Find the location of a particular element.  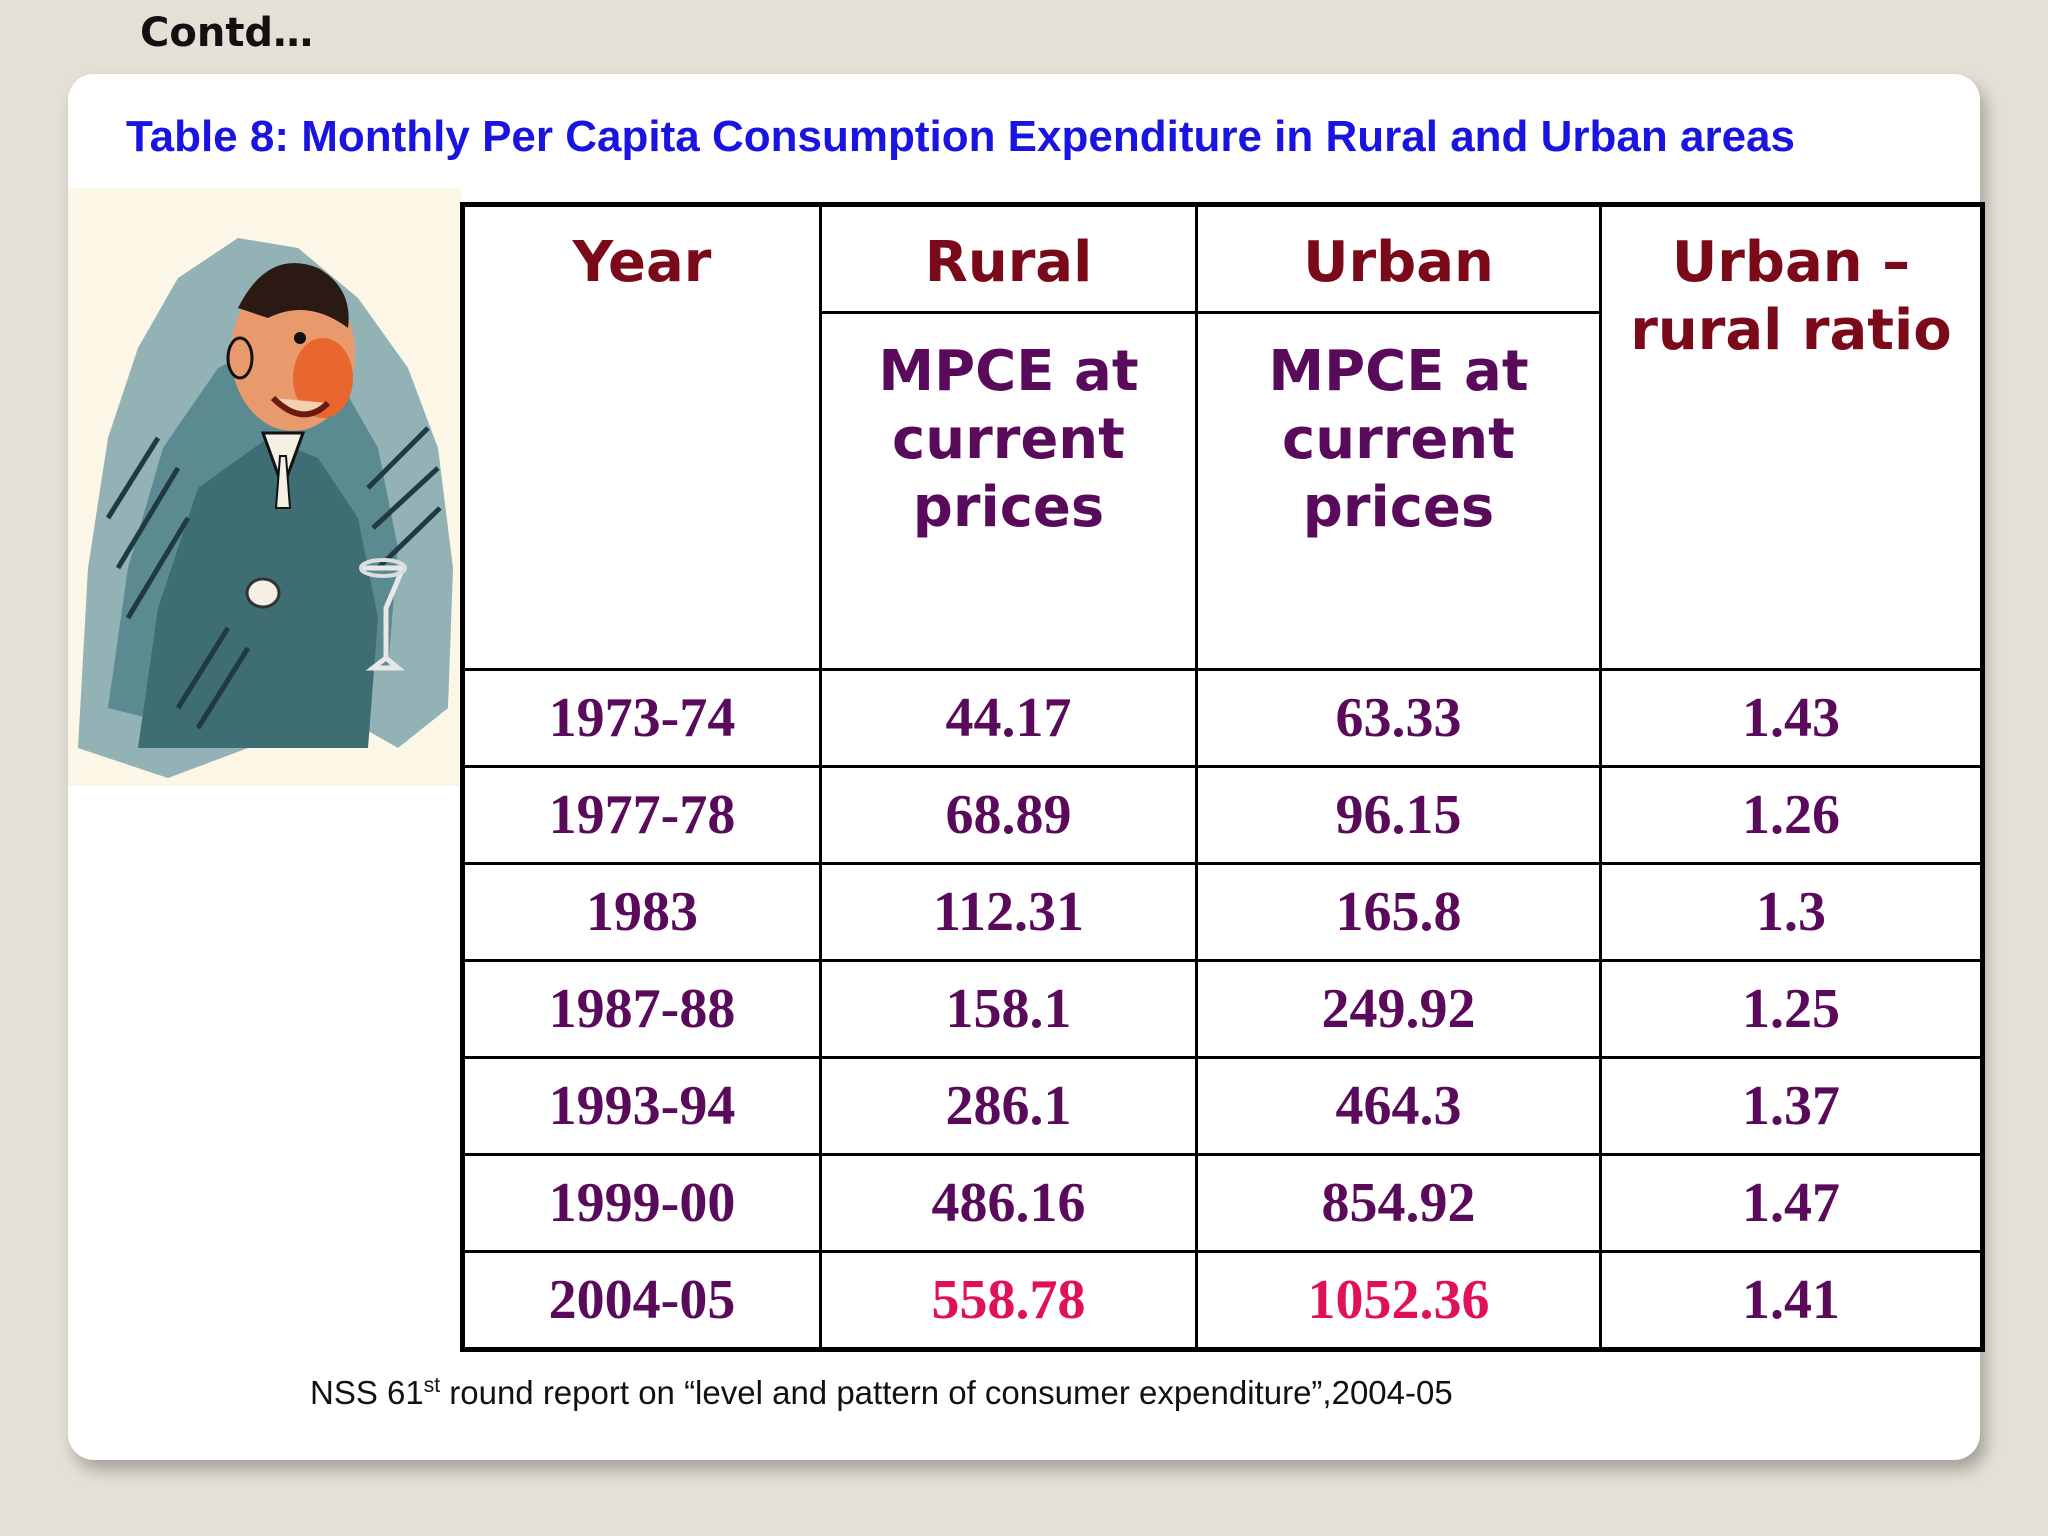

cell-rural: 286.1 is located at coordinates (1008, 1106).